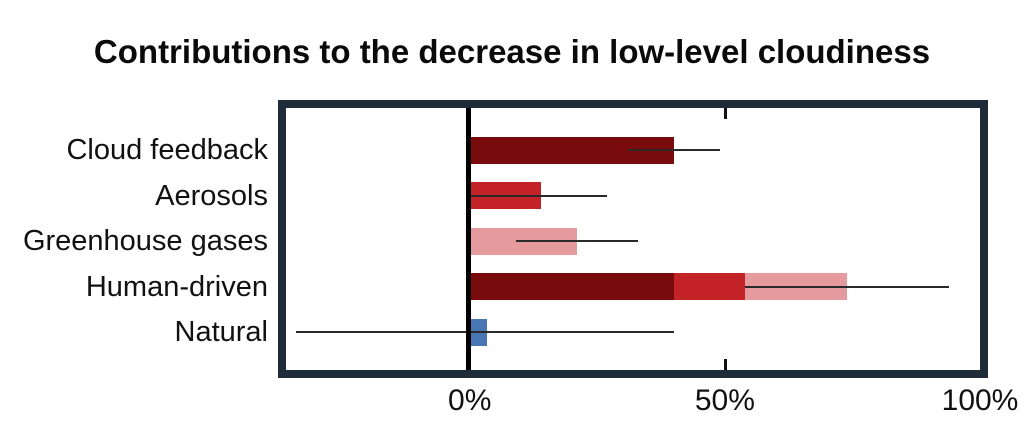  Describe the element at coordinates (470, 400) in the screenshot. I see `x-tick-label: 0%` at that location.